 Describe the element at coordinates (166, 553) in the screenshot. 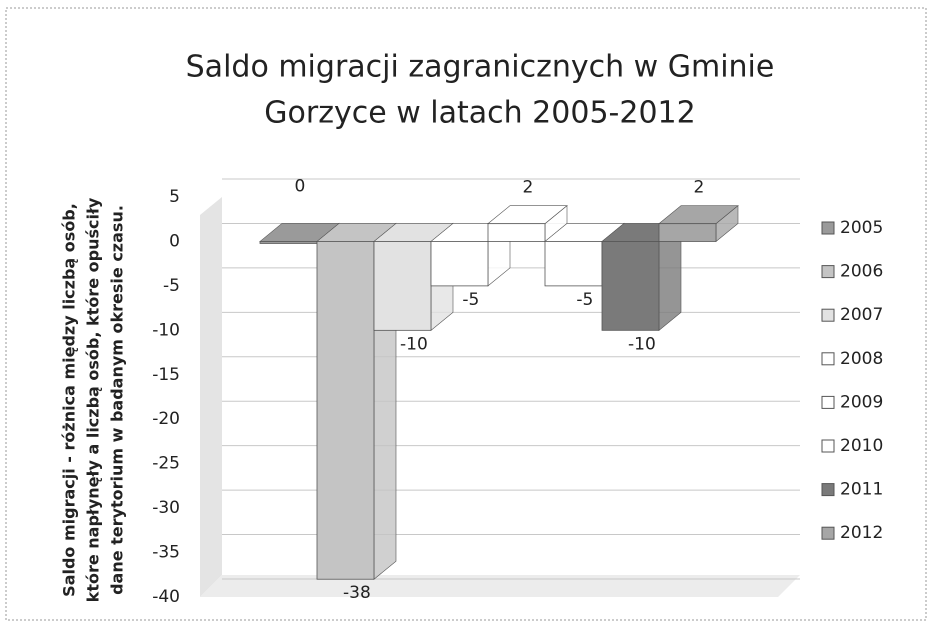

I see `y-tick-label: -35` at that location.